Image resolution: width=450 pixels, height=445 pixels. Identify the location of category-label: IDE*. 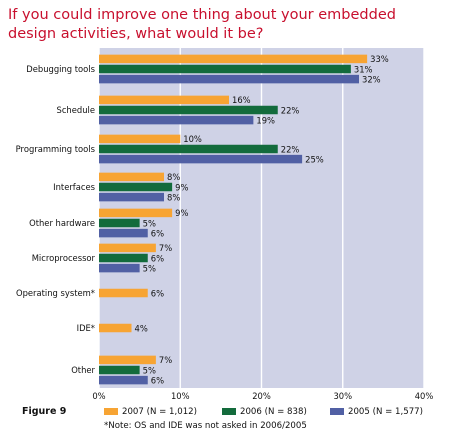
(86, 328).